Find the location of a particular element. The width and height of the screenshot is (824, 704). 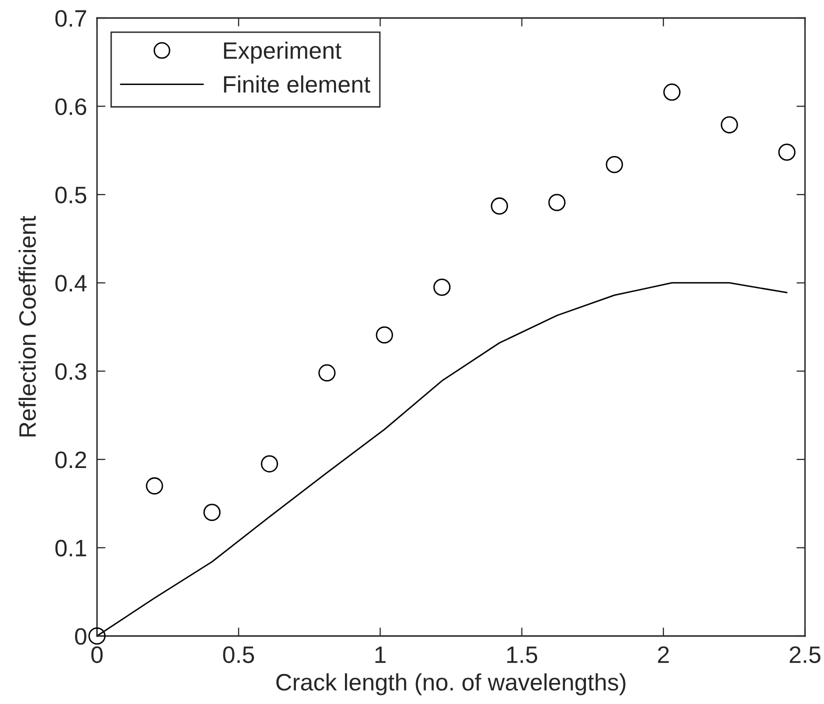

x-tick-label: 1.5 is located at coordinates (522, 655).